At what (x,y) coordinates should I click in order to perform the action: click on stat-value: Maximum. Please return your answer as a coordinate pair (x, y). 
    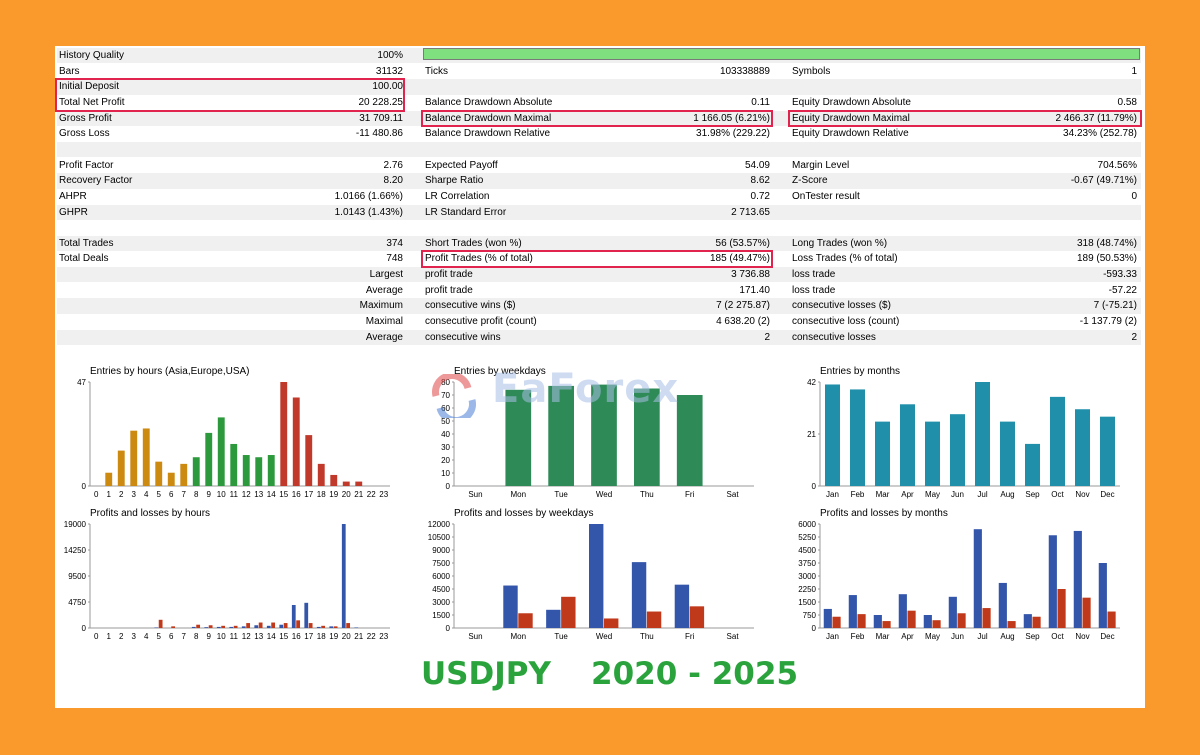
    Looking at the image, I should click on (381, 306).